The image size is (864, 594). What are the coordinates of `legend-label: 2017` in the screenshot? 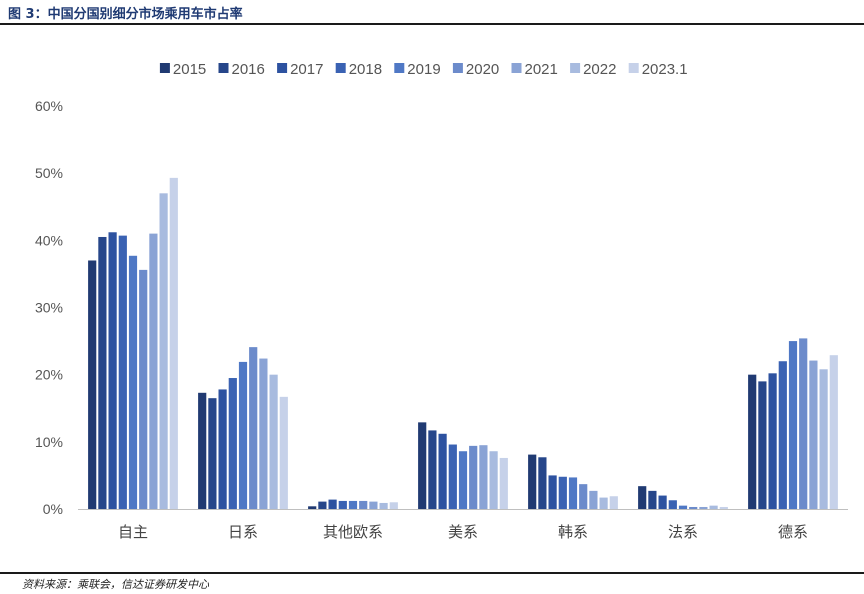 It's located at (306, 69).